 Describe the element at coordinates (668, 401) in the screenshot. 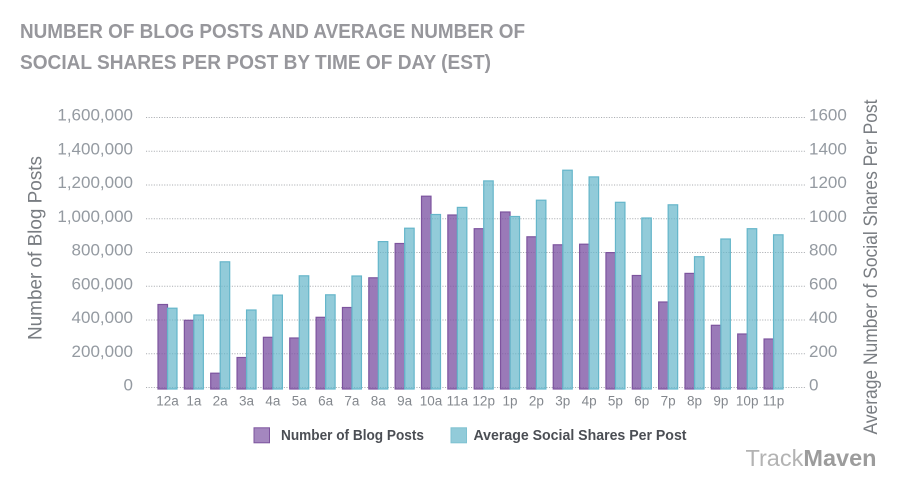

I see `svg-text: 7p` at that location.